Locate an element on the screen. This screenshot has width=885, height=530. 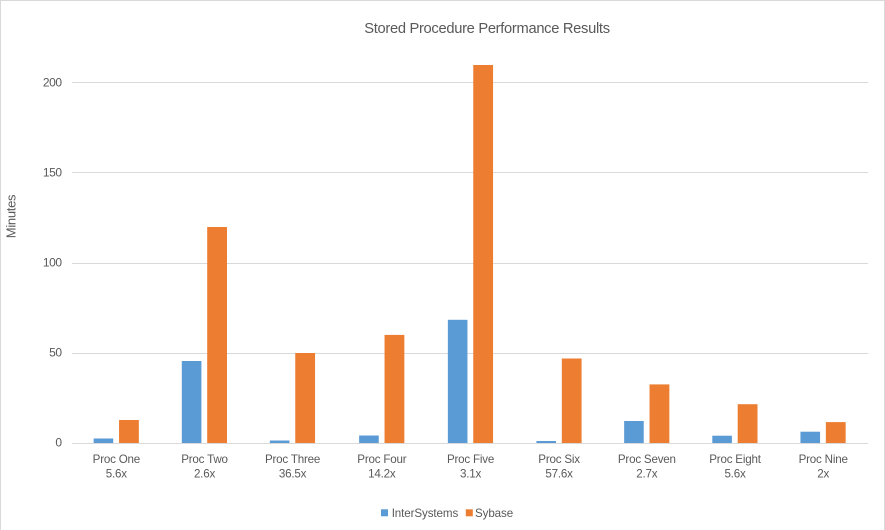
svg-text: 3.1x is located at coordinates (471, 473).